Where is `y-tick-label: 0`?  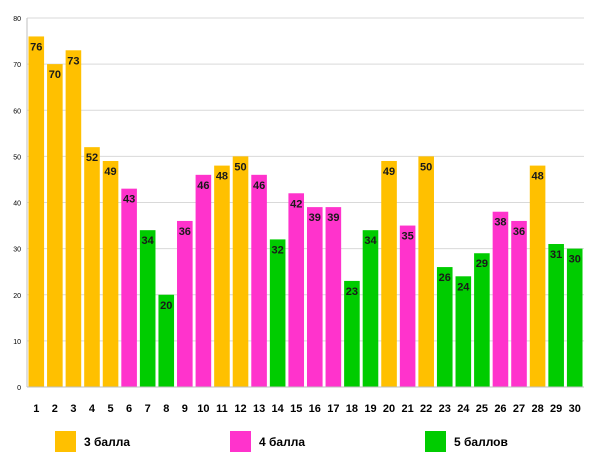
y-tick-label: 0 is located at coordinates (19, 388).